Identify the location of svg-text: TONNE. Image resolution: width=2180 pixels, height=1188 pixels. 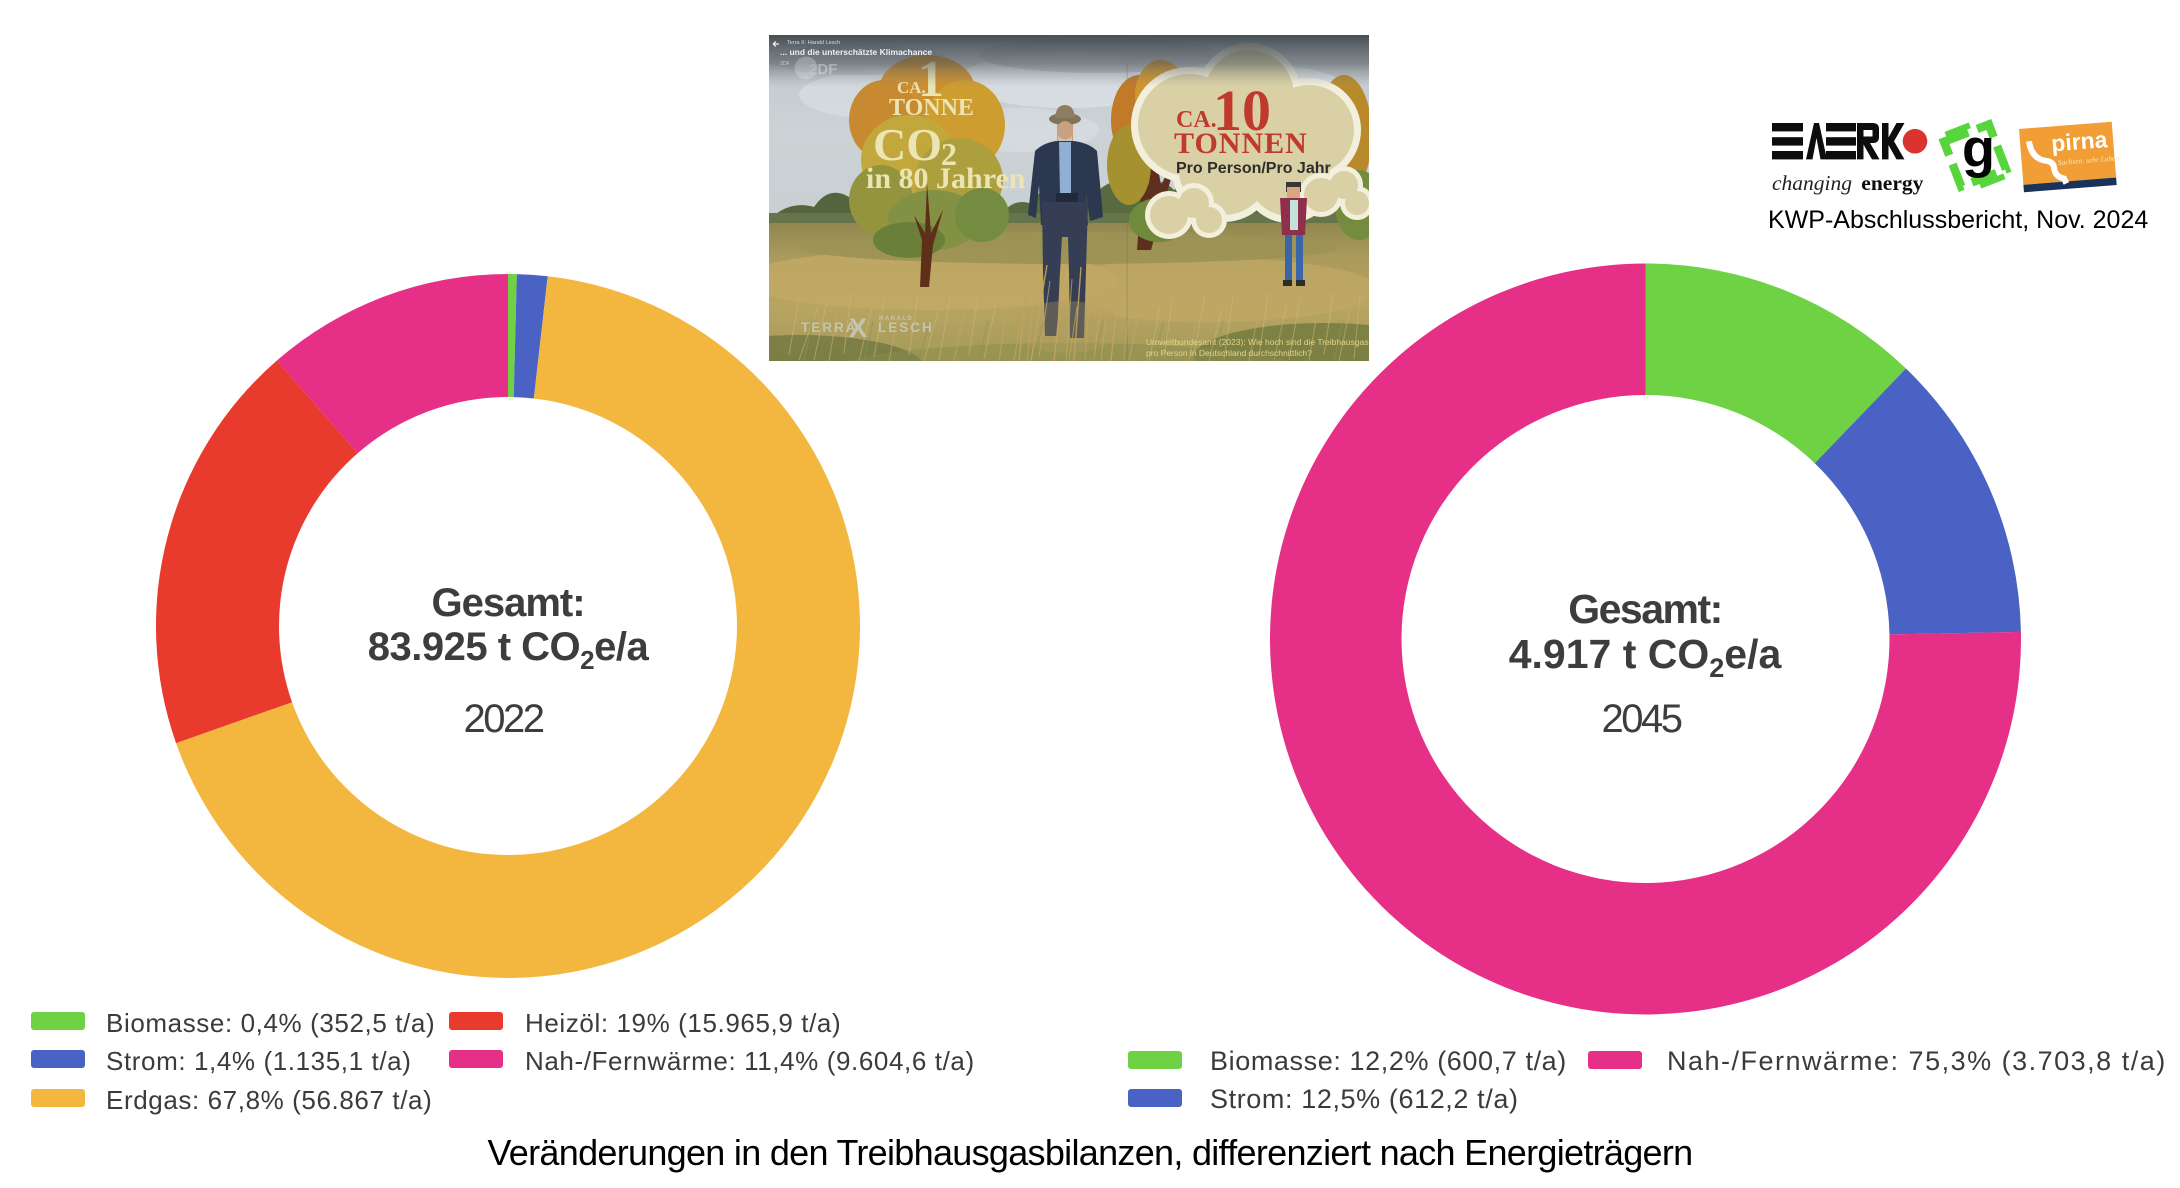
(931, 108).